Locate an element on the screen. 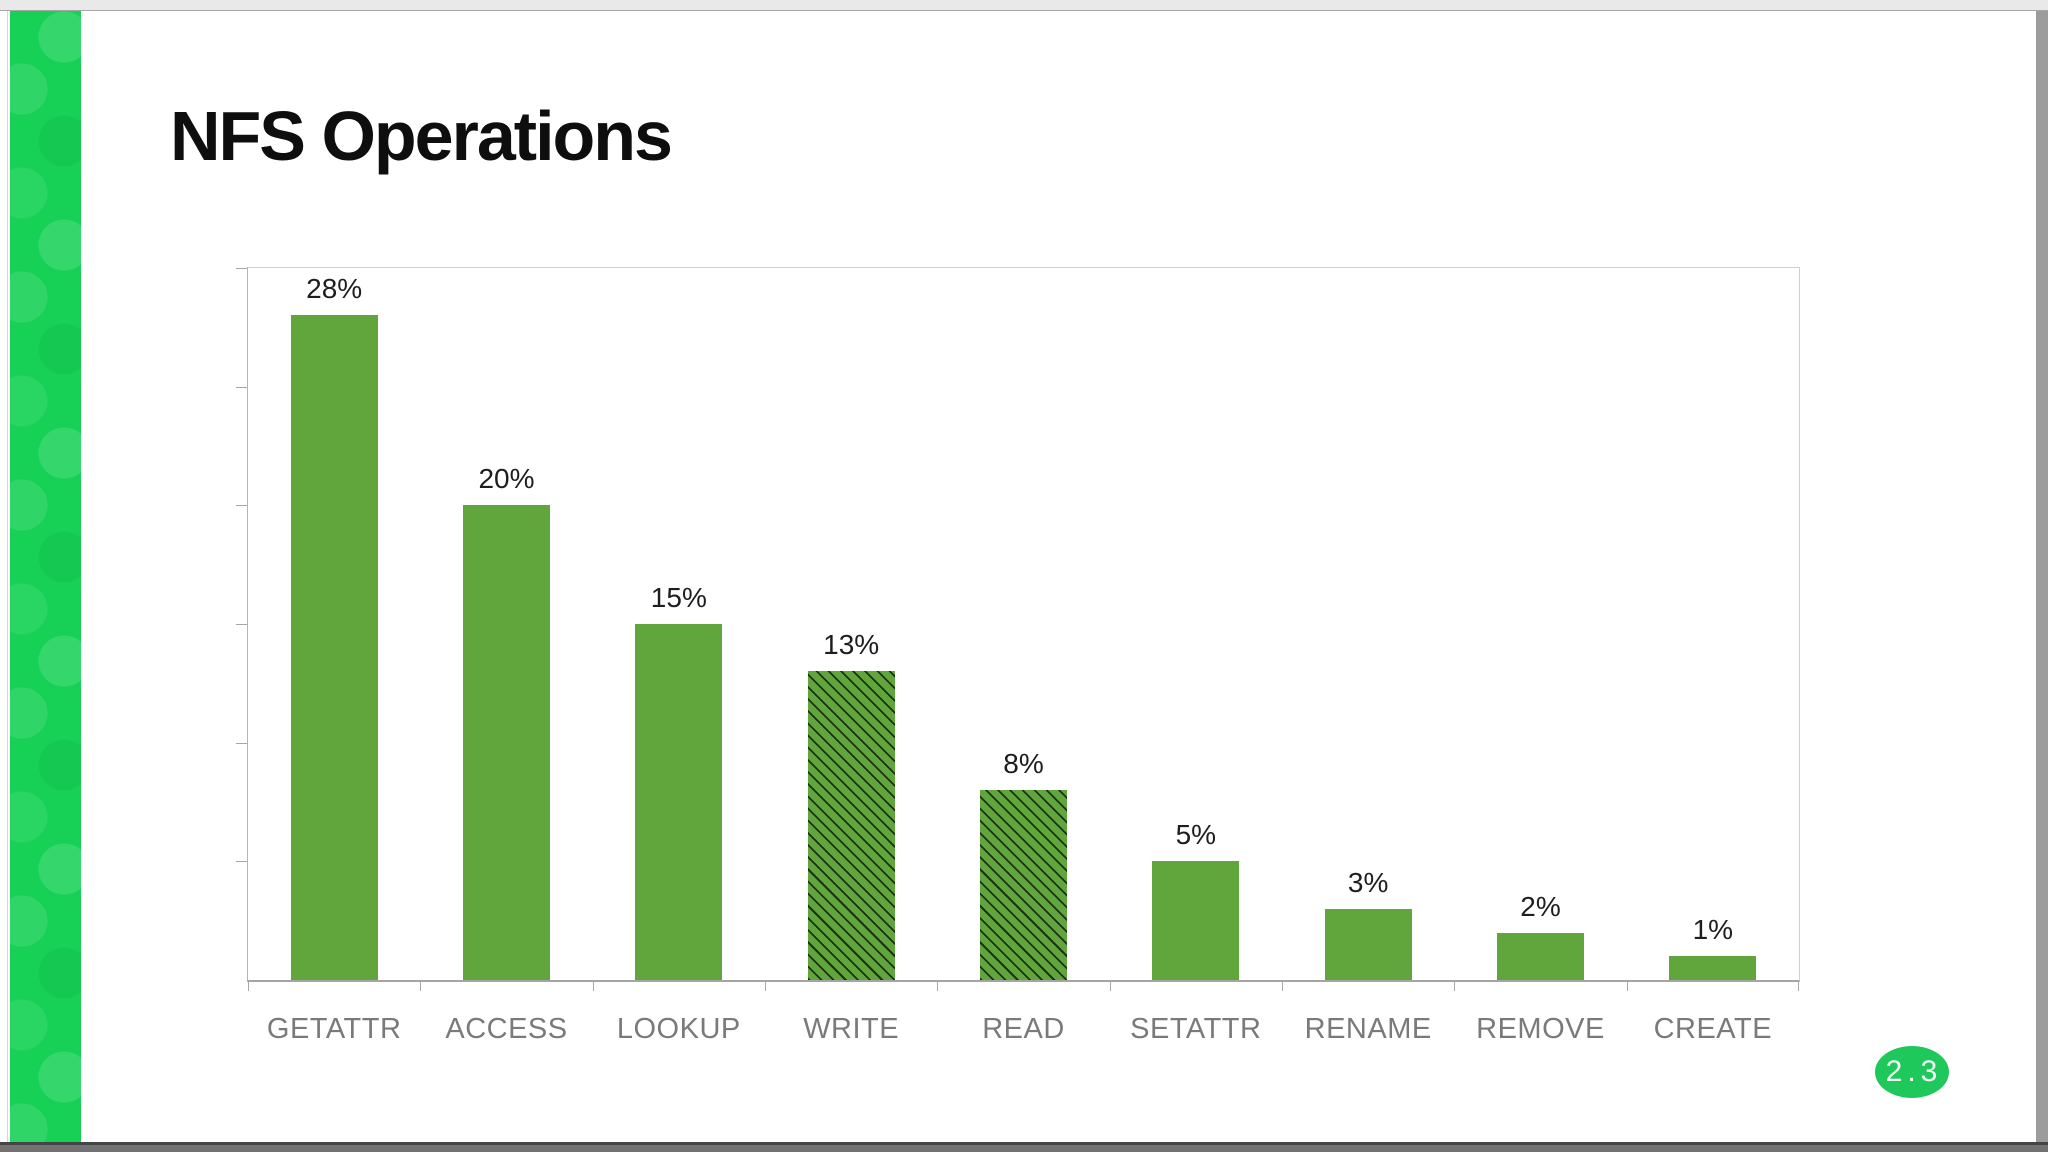 Image resolution: width=2048 pixels, height=1152 pixels. x-axis-label: ACCESS is located at coordinates (506, 1029).